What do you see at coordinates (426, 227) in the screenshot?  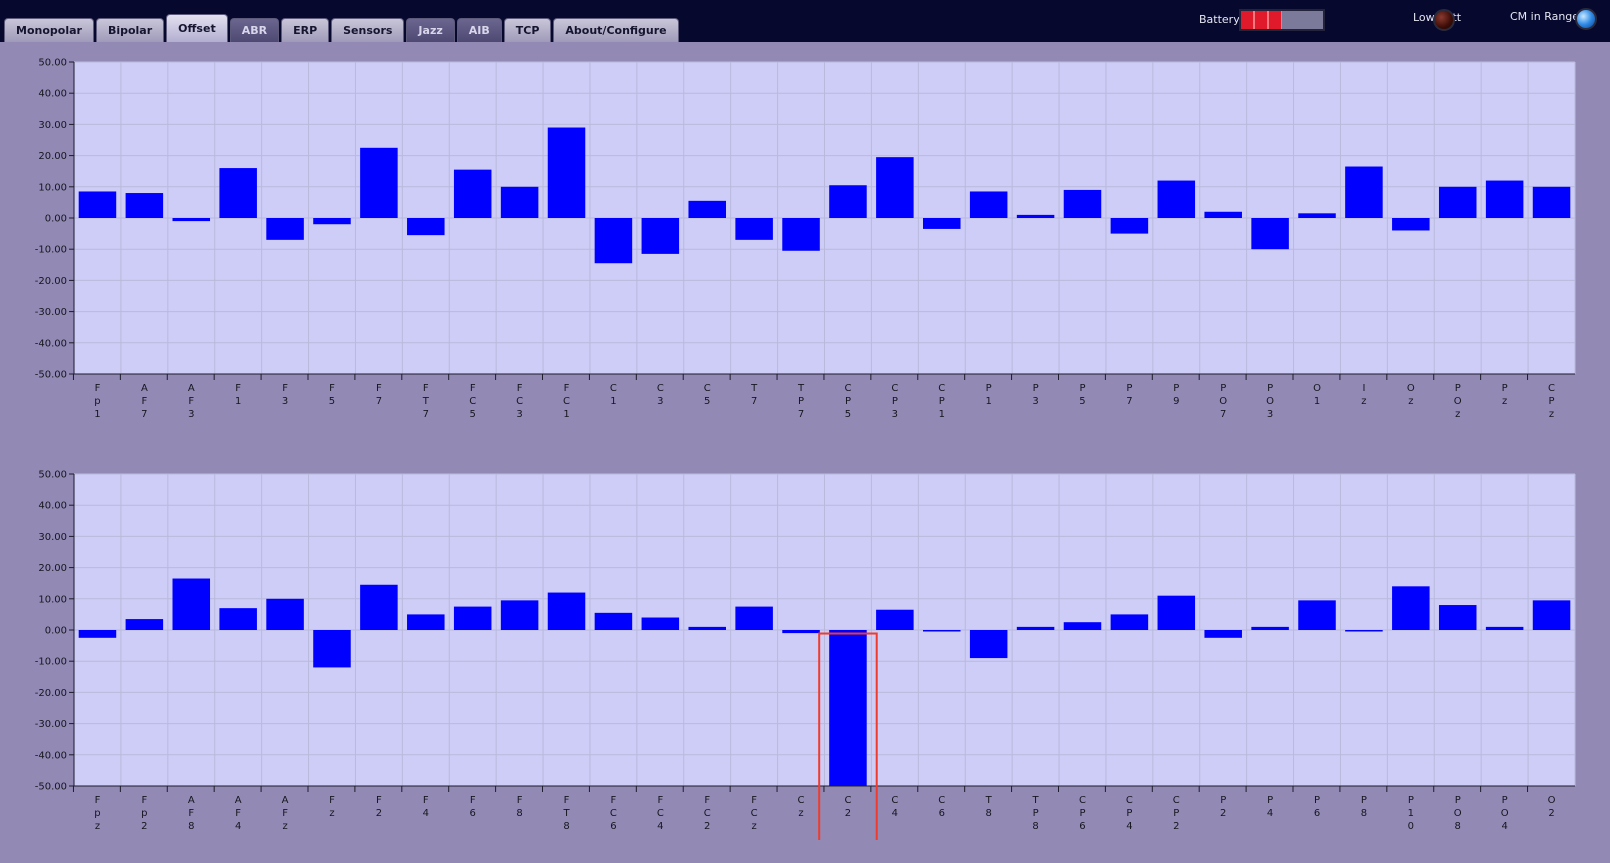 I see `bar-ft7` at bounding box center [426, 227].